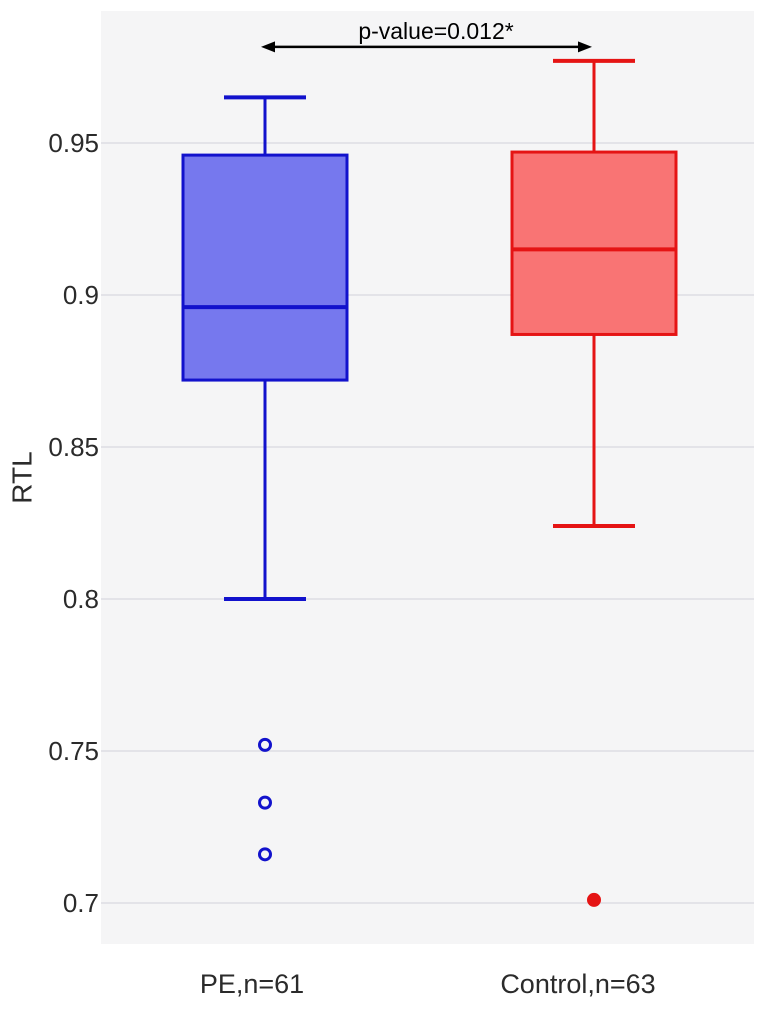 This screenshot has width=770, height=1012. What do you see at coordinates (22, 477) in the screenshot?
I see `y-axis-title: RTL` at bounding box center [22, 477].